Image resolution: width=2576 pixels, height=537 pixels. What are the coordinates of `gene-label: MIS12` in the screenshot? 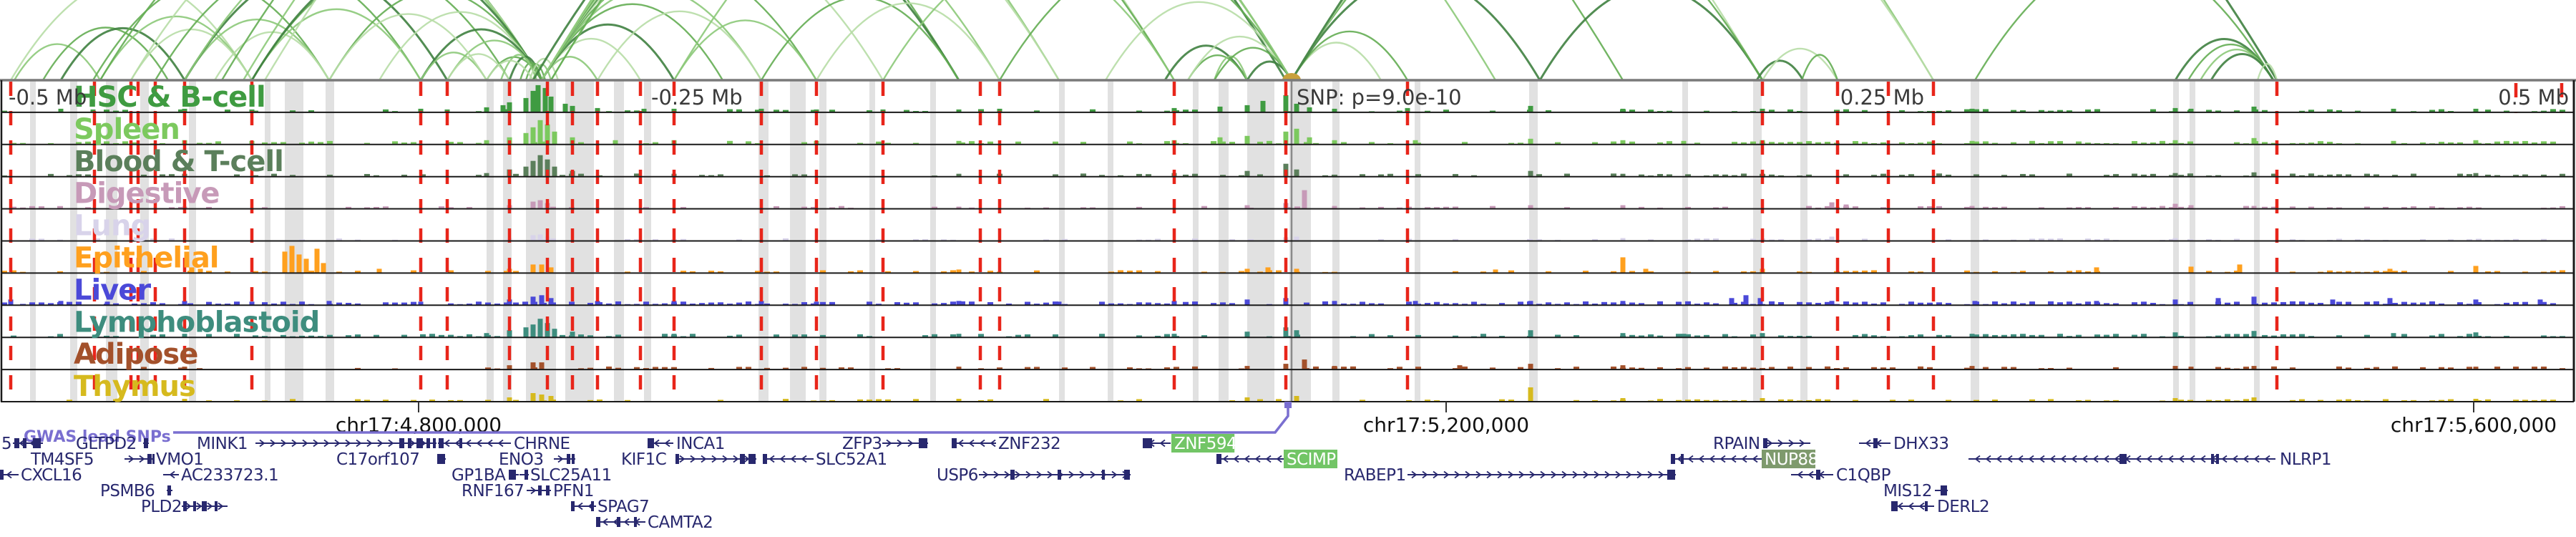 It's located at (1908, 491).